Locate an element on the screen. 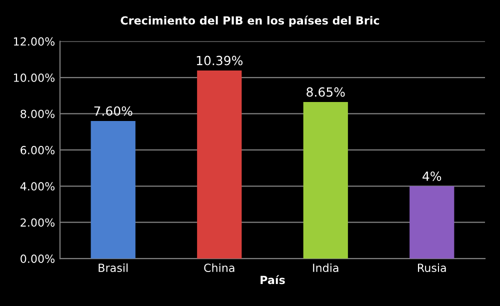 Image resolution: width=500 pixels, height=306 pixels. data-label: 8.65% is located at coordinates (325, 92).